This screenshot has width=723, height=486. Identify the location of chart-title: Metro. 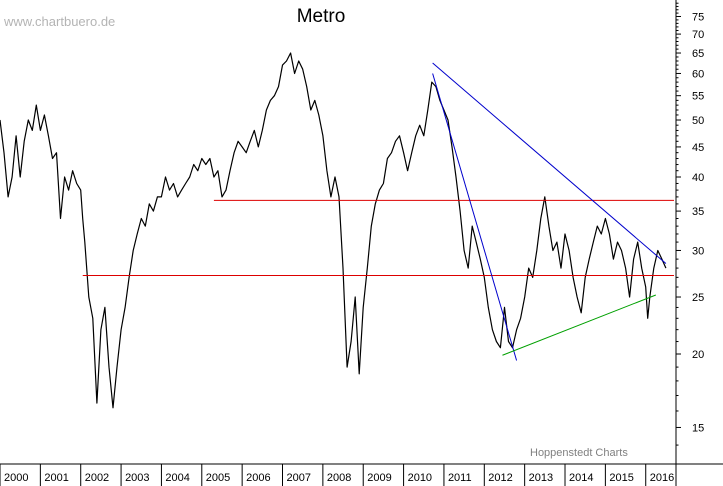
(321, 16).